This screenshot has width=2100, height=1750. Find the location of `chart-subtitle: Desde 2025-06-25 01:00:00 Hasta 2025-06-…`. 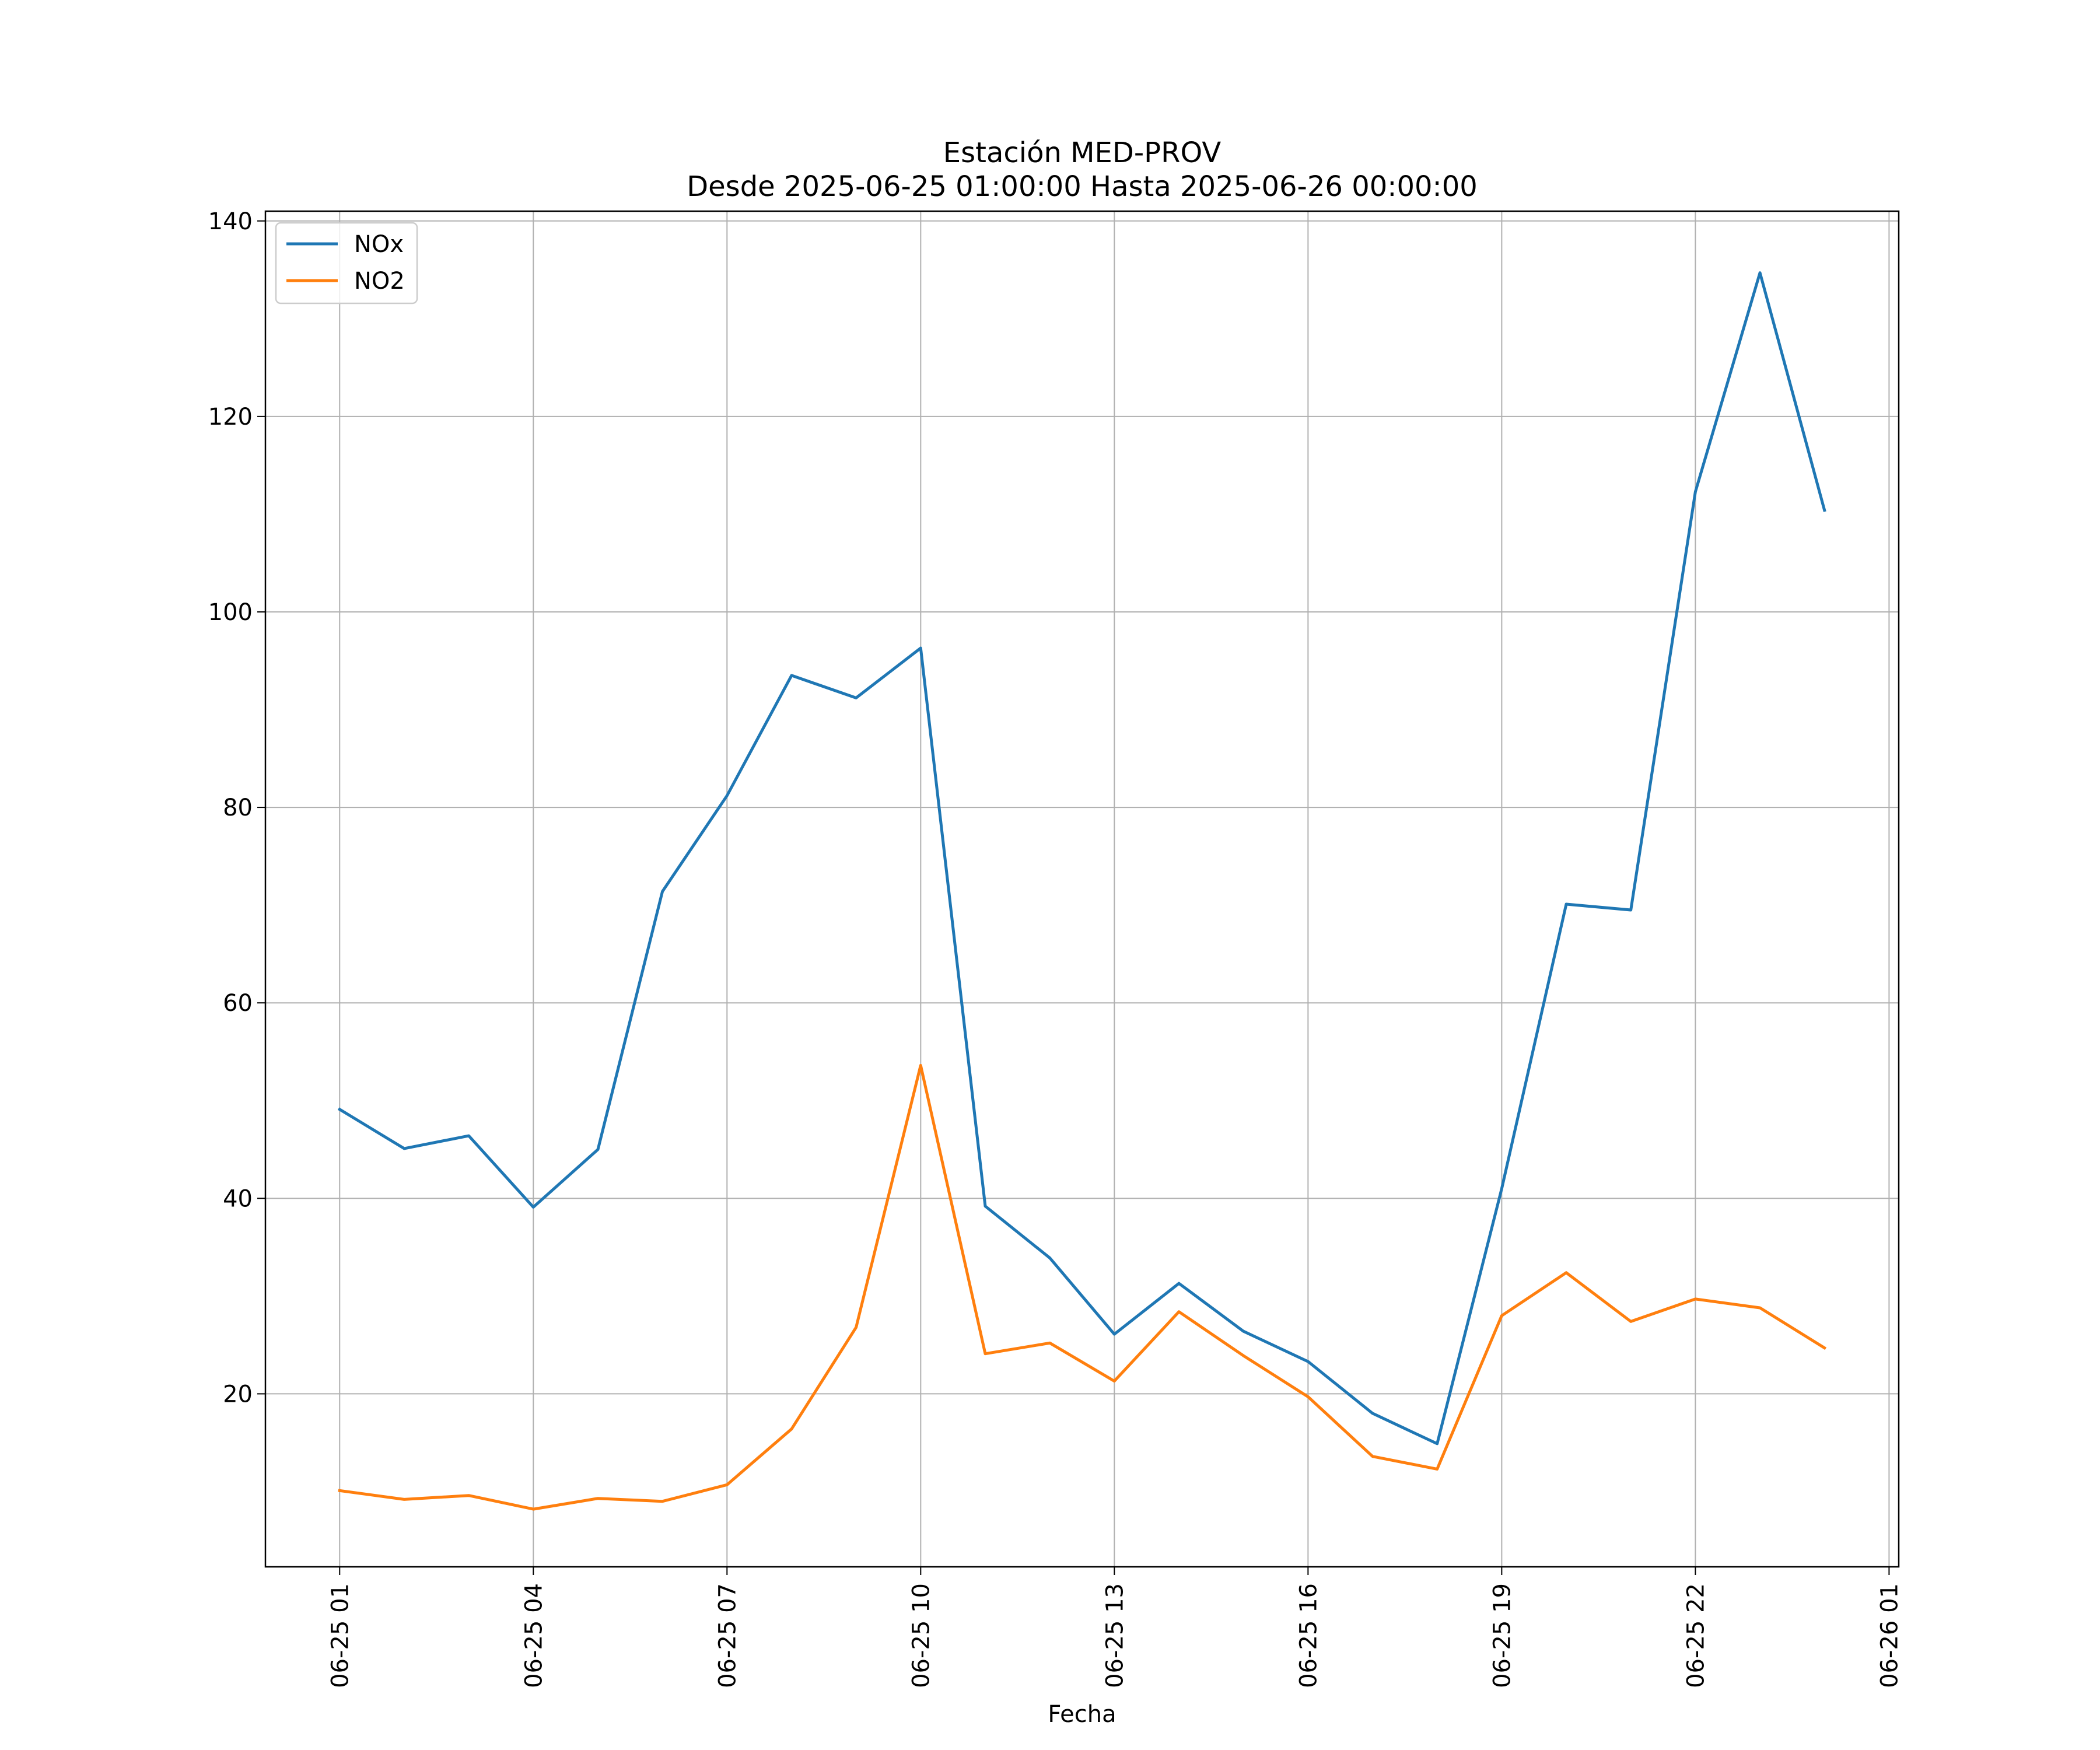

chart-subtitle: Desde 2025-06-25 01:00:00 Hasta 2025-06-… is located at coordinates (1082, 187).